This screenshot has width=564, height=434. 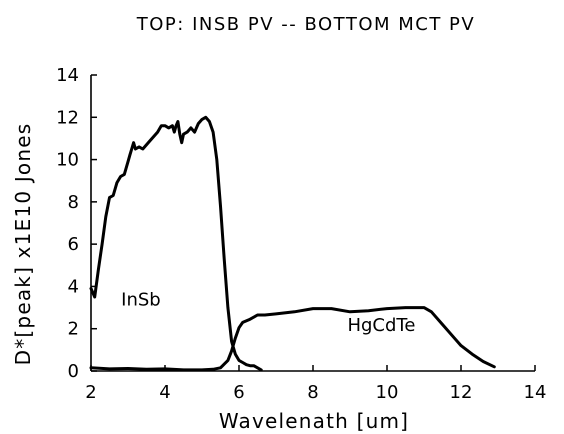 I want to click on x-ticks: 2 4 6 8 10 12 14, so click(x=315, y=384).